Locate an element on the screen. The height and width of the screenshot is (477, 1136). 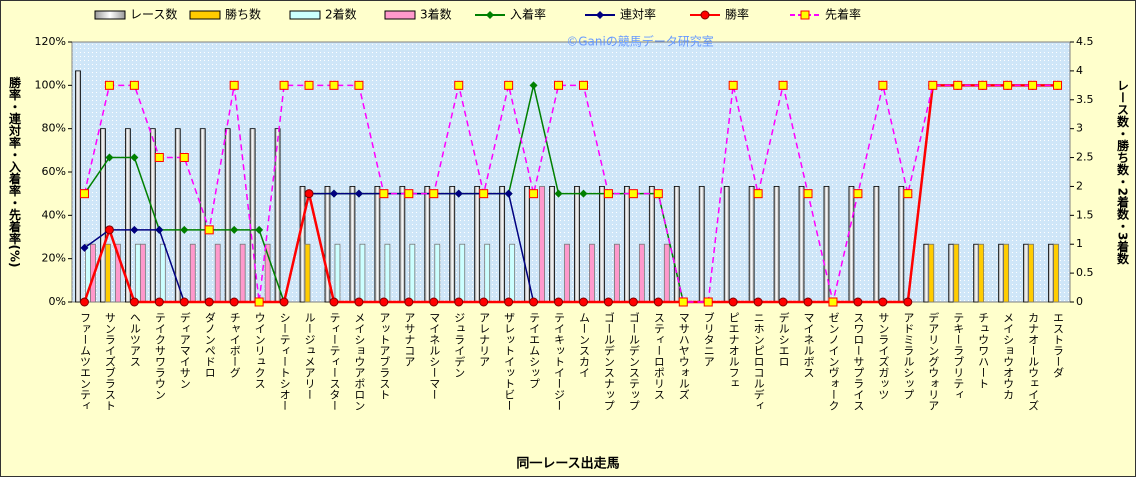
x-tick-label: カナオールウェイズ is located at coordinates (1033, 361).